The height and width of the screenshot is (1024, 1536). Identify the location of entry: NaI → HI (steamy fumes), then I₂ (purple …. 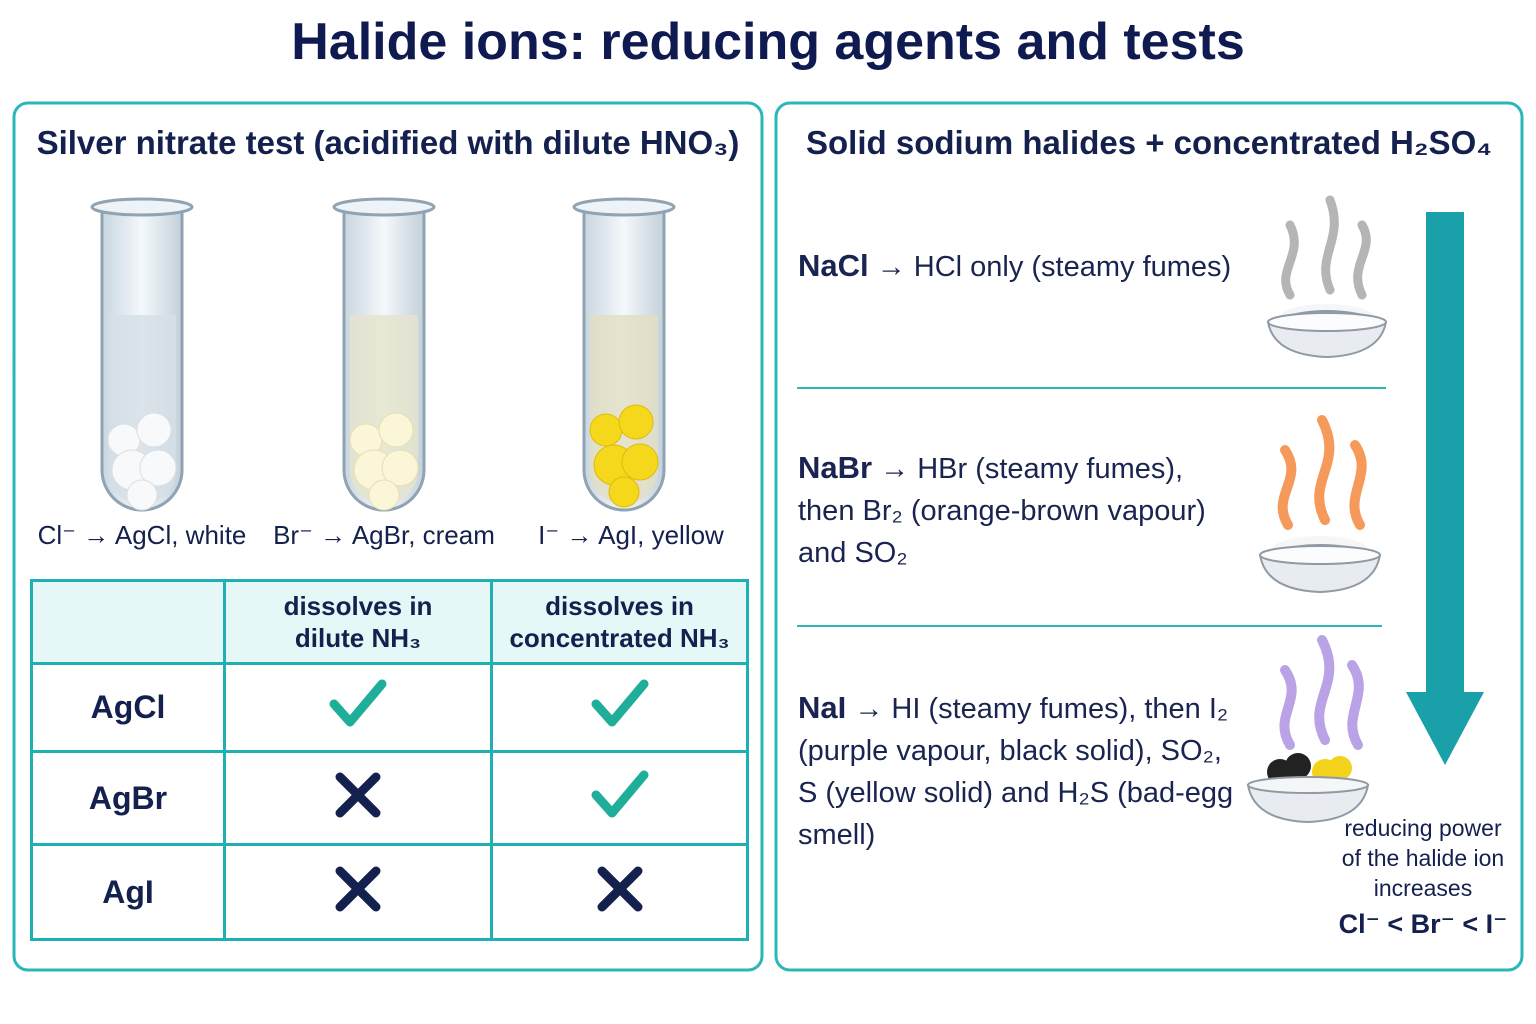
(1015, 771).